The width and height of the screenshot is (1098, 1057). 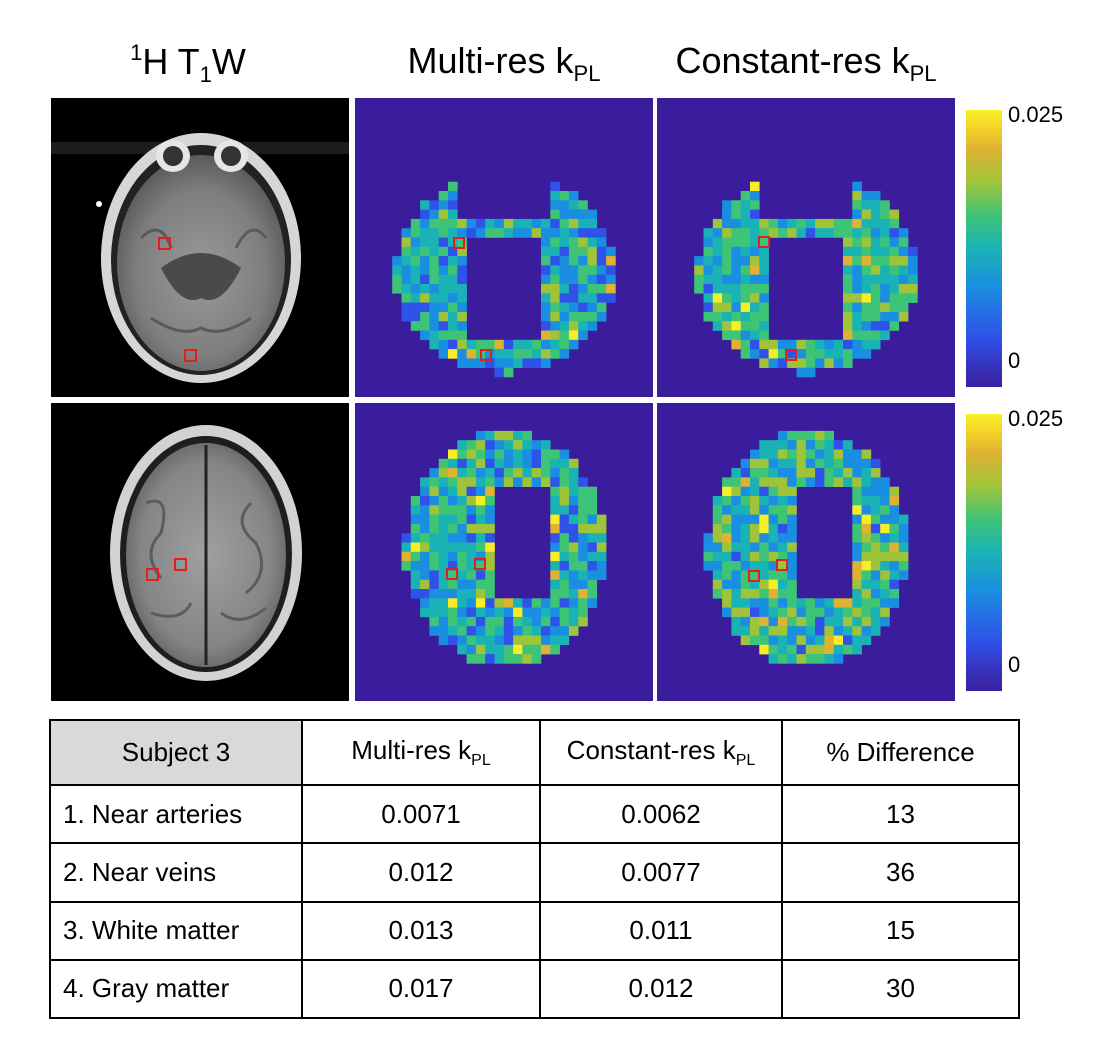 What do you see at coordinates (152, 574) in the screenshot?
I see `roi-box` at bounding box center [152, 574].